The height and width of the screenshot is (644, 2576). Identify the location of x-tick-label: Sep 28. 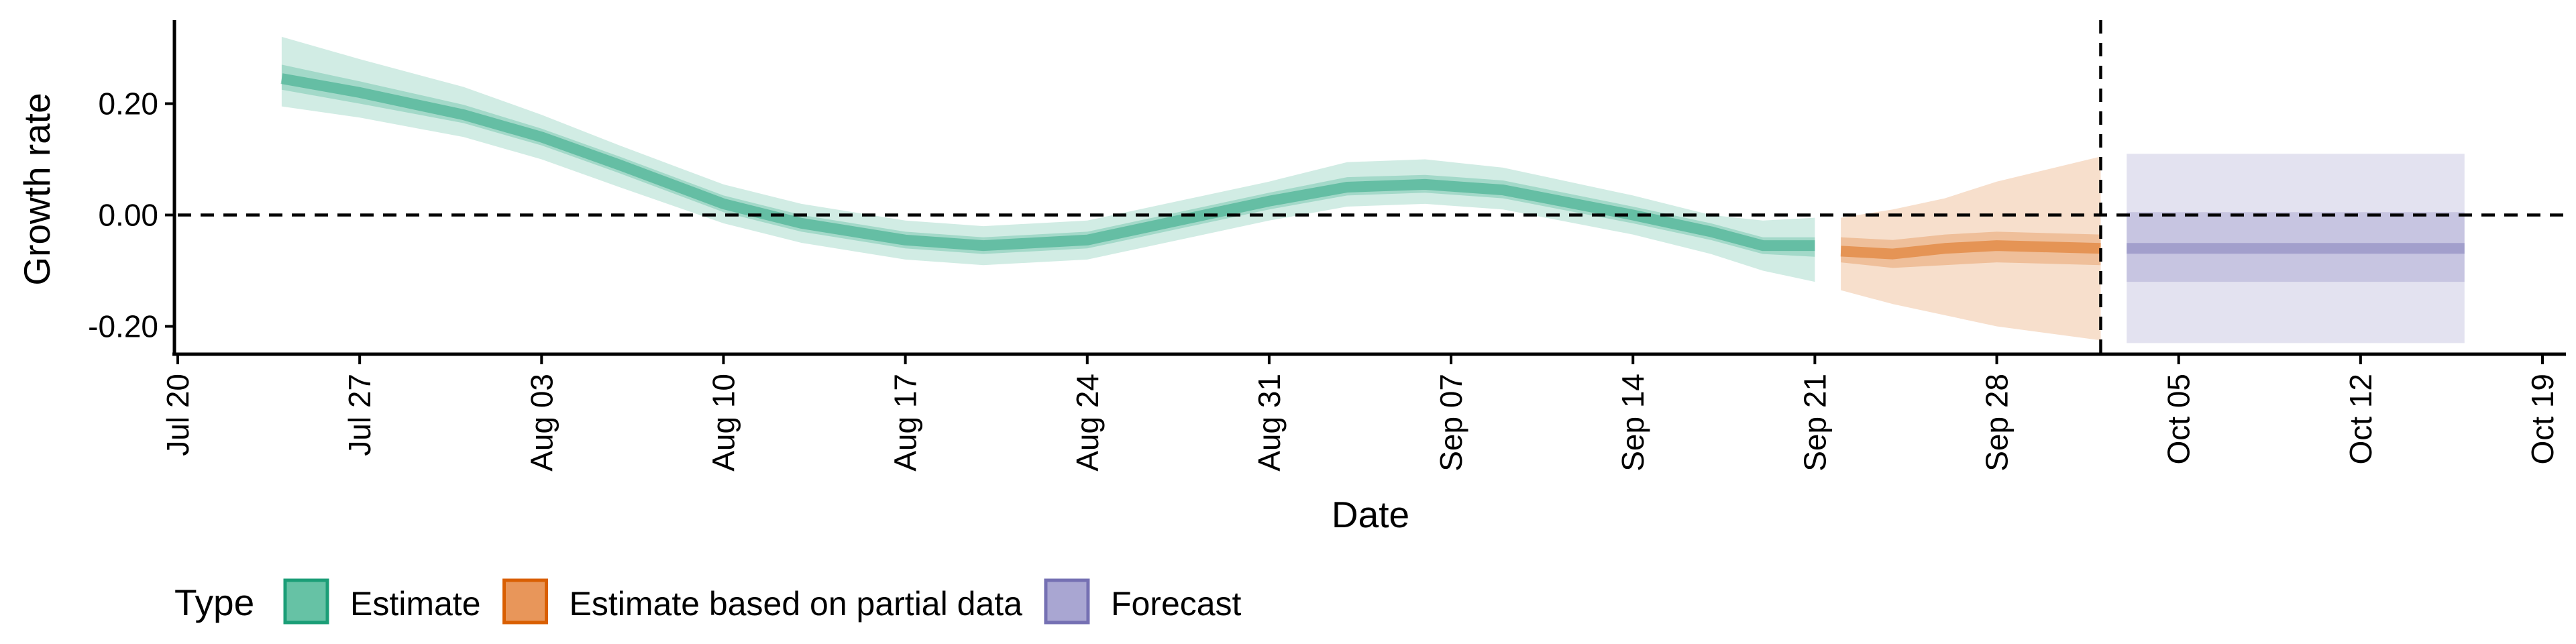
(1997, 423).